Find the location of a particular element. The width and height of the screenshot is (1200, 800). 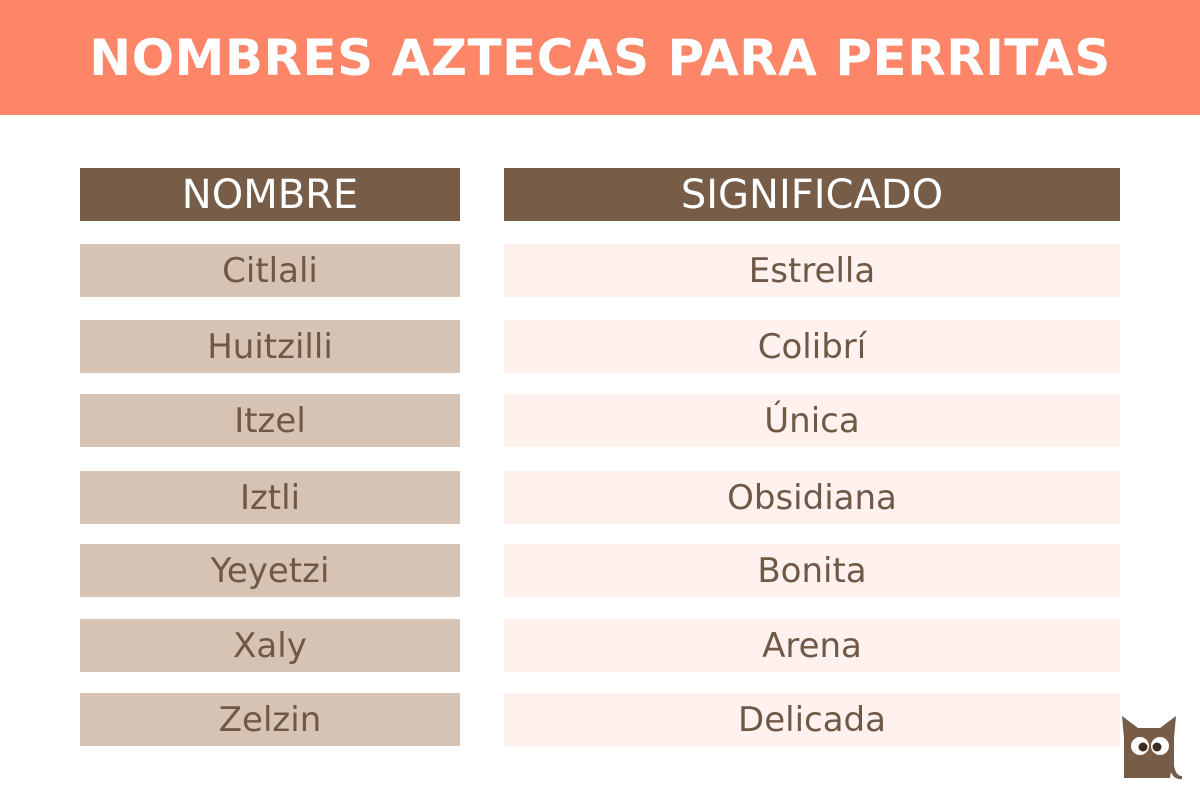

name-cell: Itzel is located at coordinates (270, 420).